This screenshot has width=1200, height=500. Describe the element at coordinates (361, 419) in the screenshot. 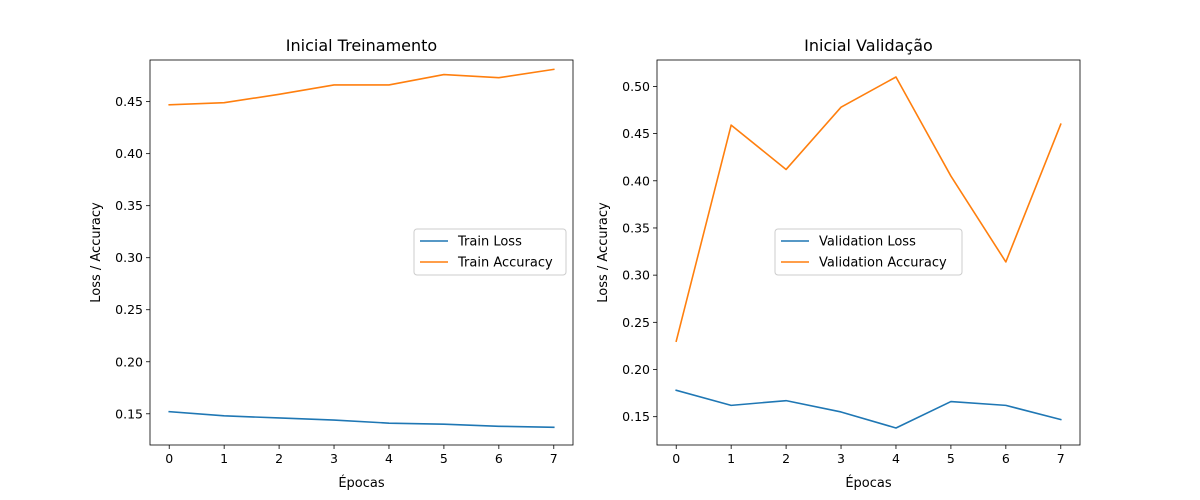

I see `series-line-train-loss` at that location.